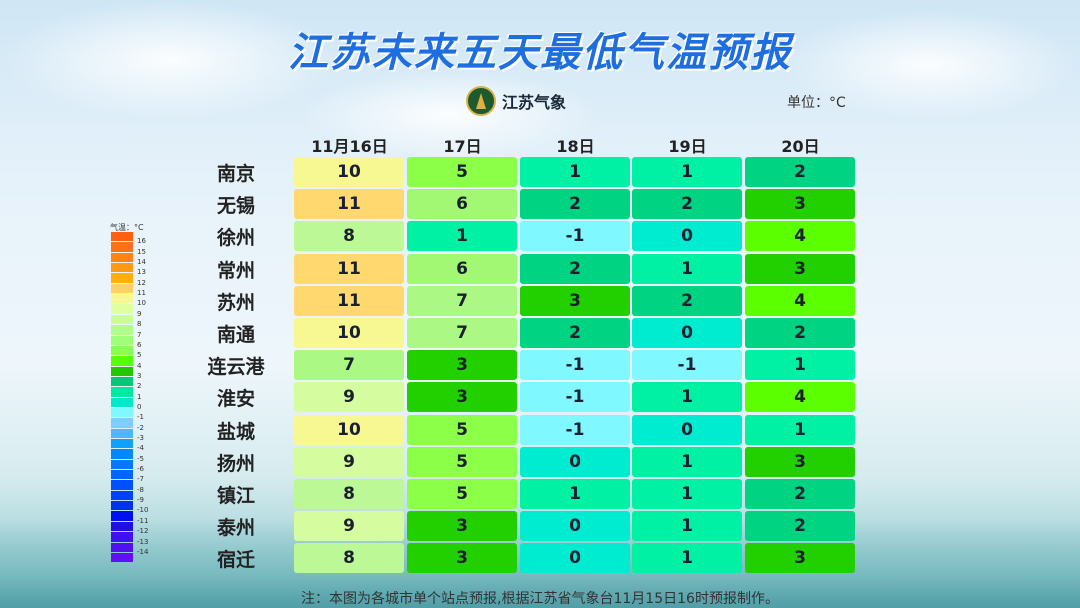 The width and height of the screenshot is (1080, 608). Describe the element at coordinates (575, 146) in the screenshot. I see `column-header: 18日` at that location.